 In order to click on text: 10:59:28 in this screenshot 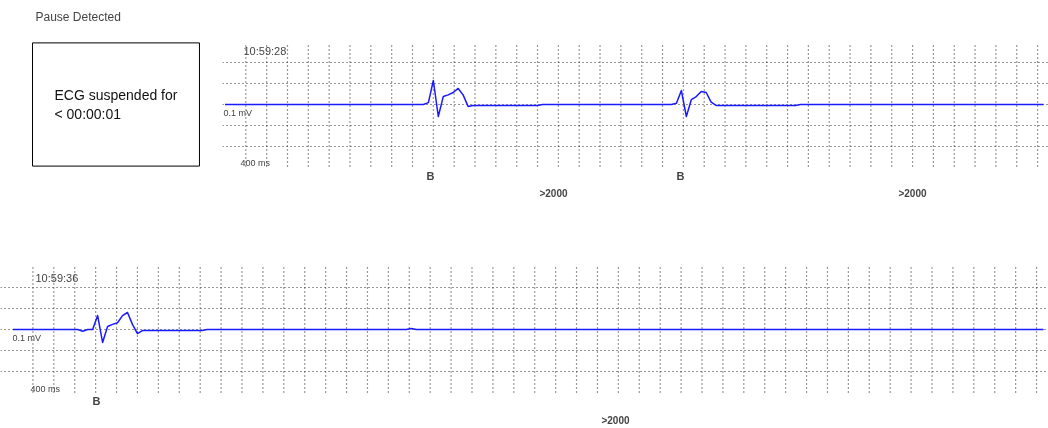, I will do `click(265, 50)`.